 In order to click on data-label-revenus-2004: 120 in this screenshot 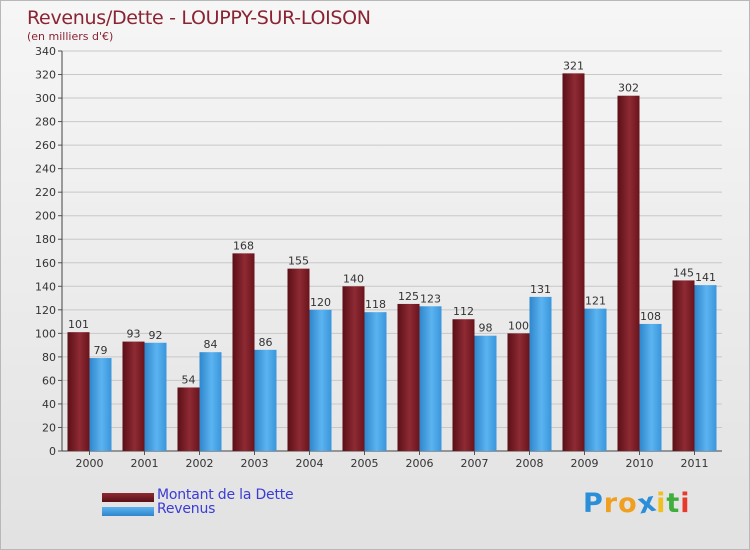, I will do `click(320, 302)`.